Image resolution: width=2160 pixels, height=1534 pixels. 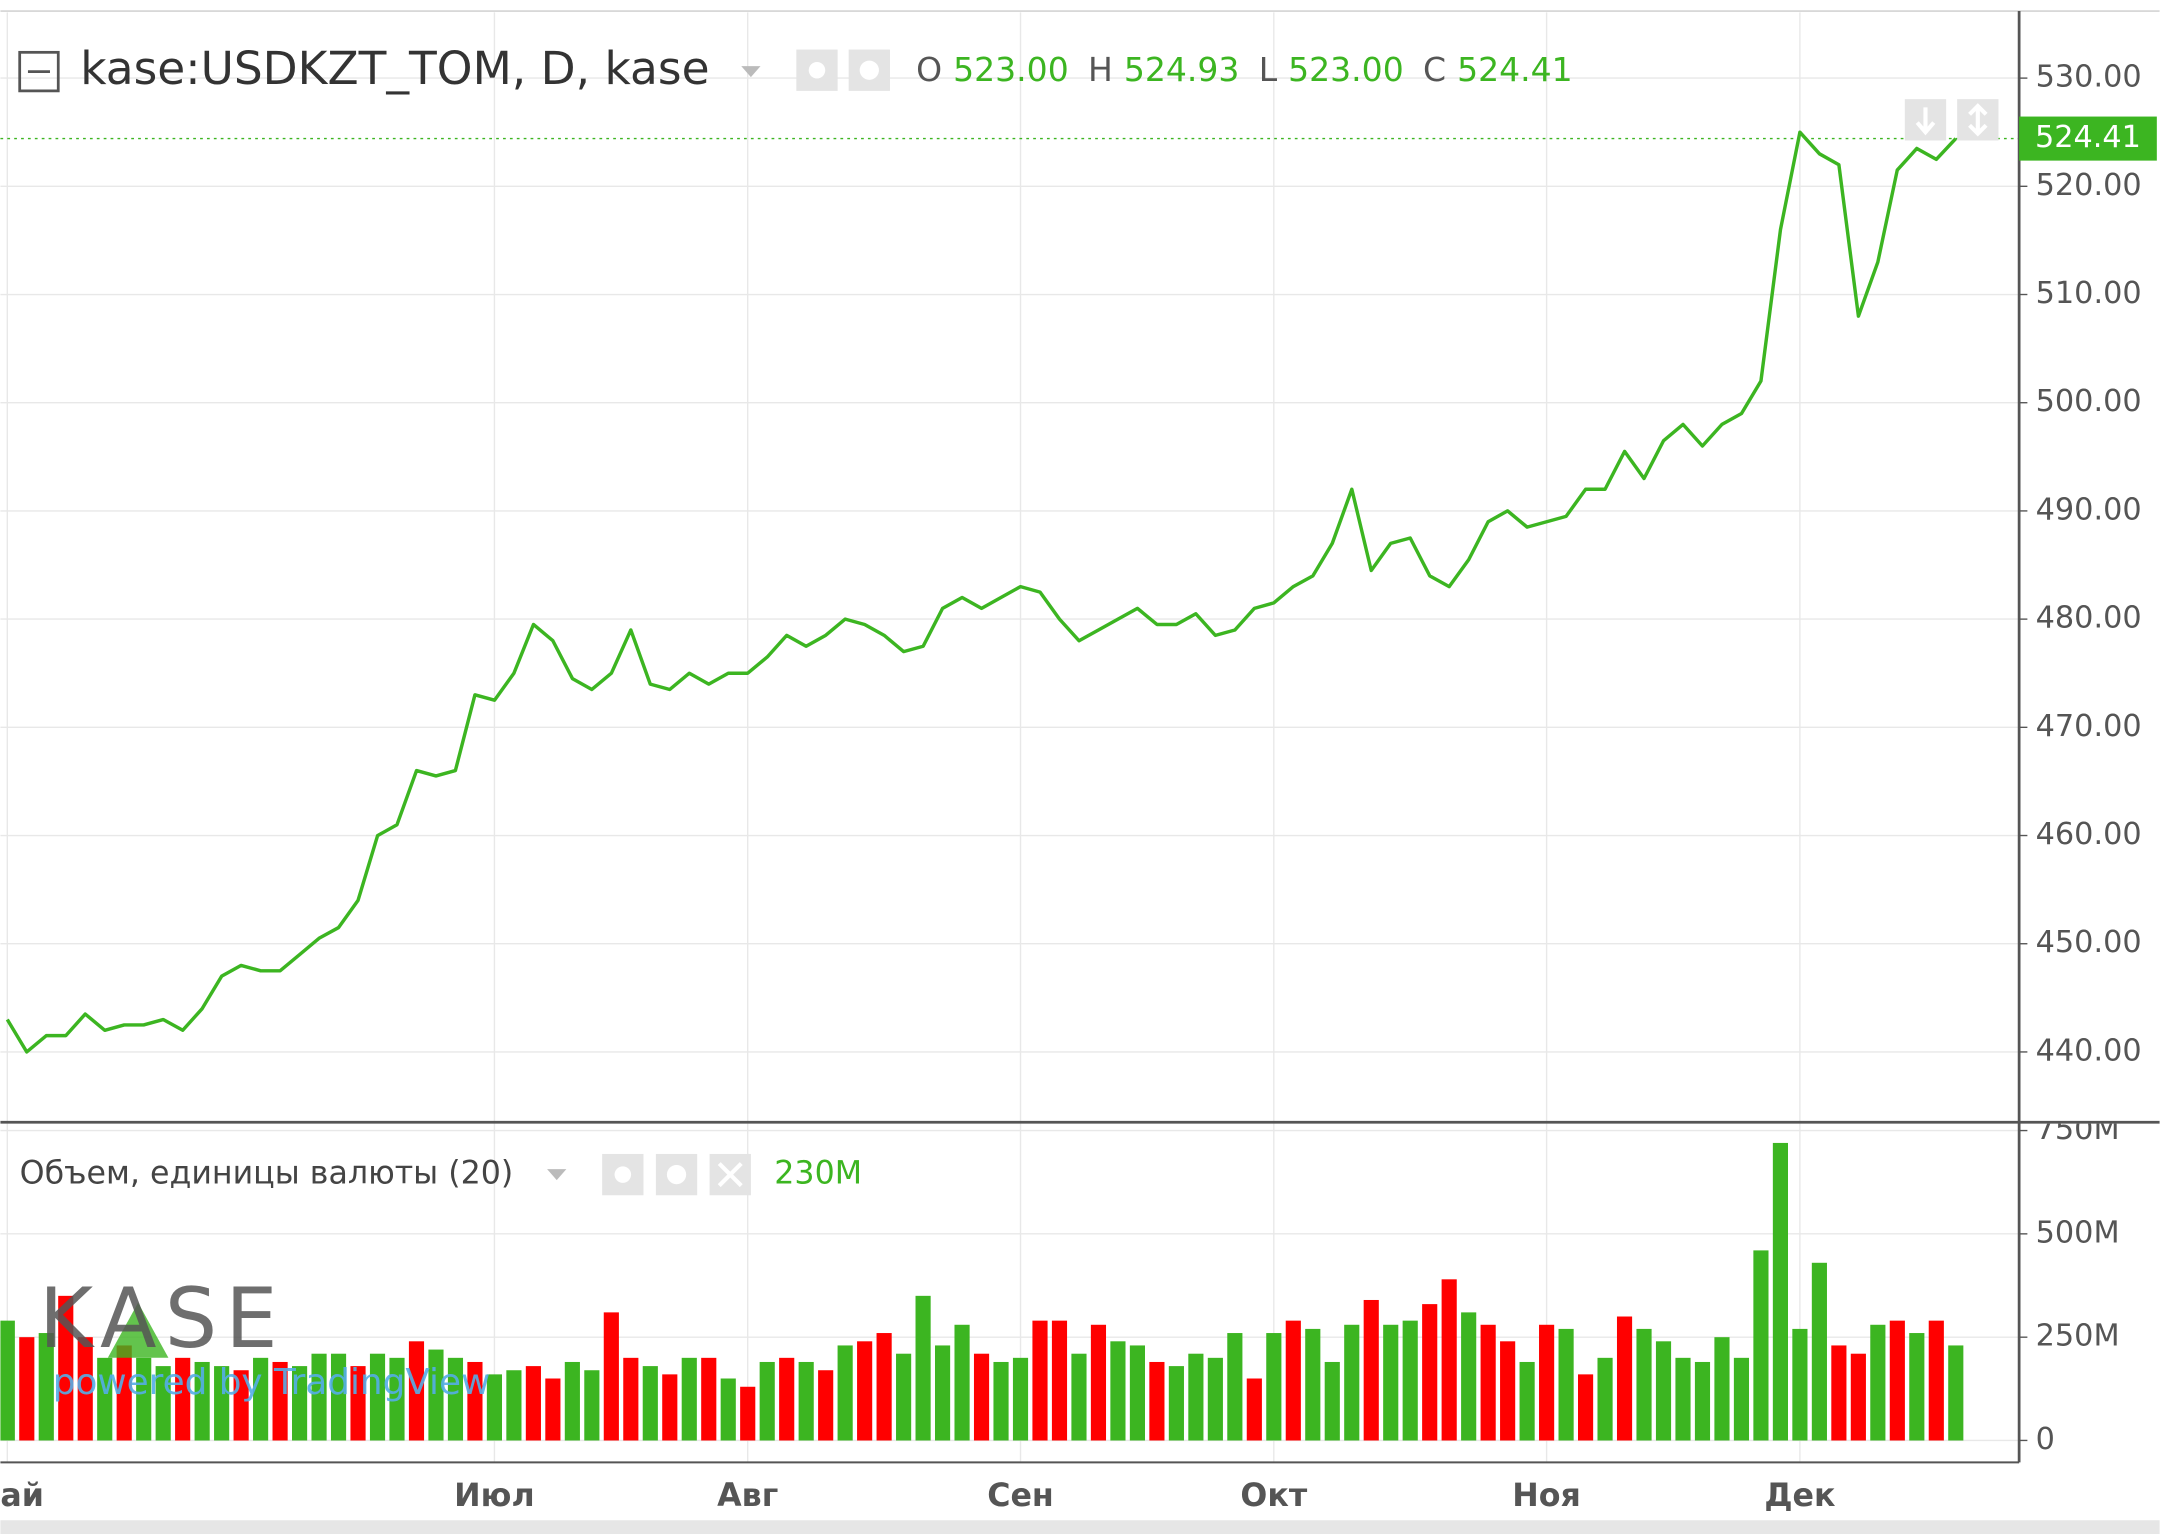 I want to click on x-tick-label: Окт, so click(x=1273, y=1496).